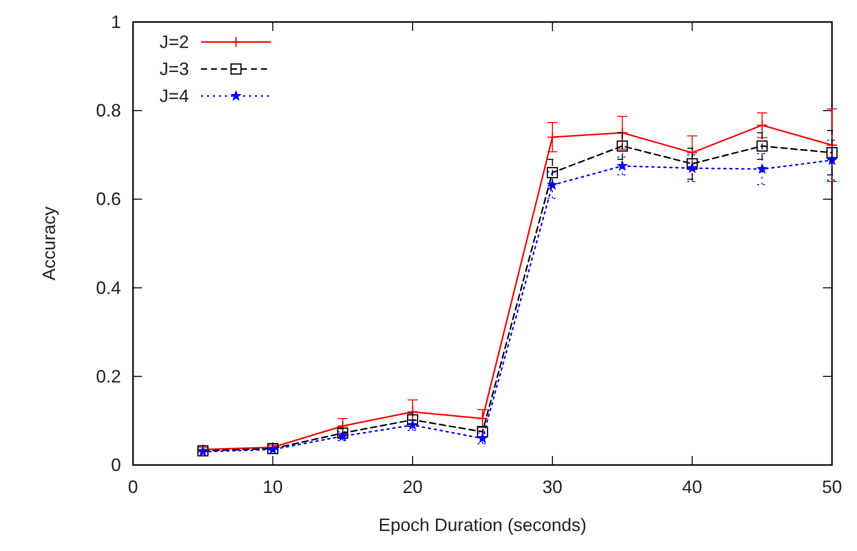 The image size is (857, 551). Describe the element at coordinates (692, 487) in the screenshot. I see `x-tick-label: 40` at that location.